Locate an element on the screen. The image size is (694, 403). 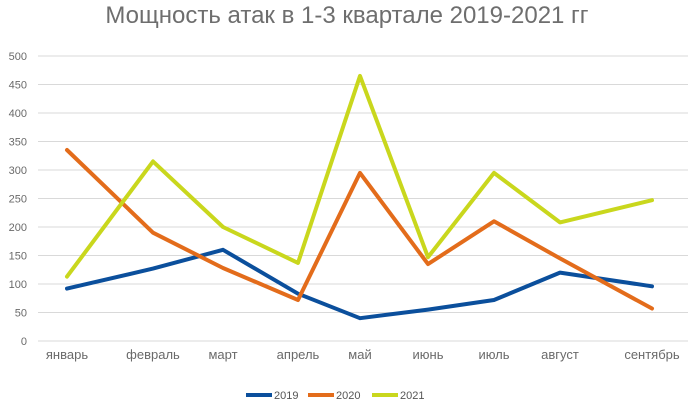
y-tick-label: 500 is located at coordinates (18, 57).